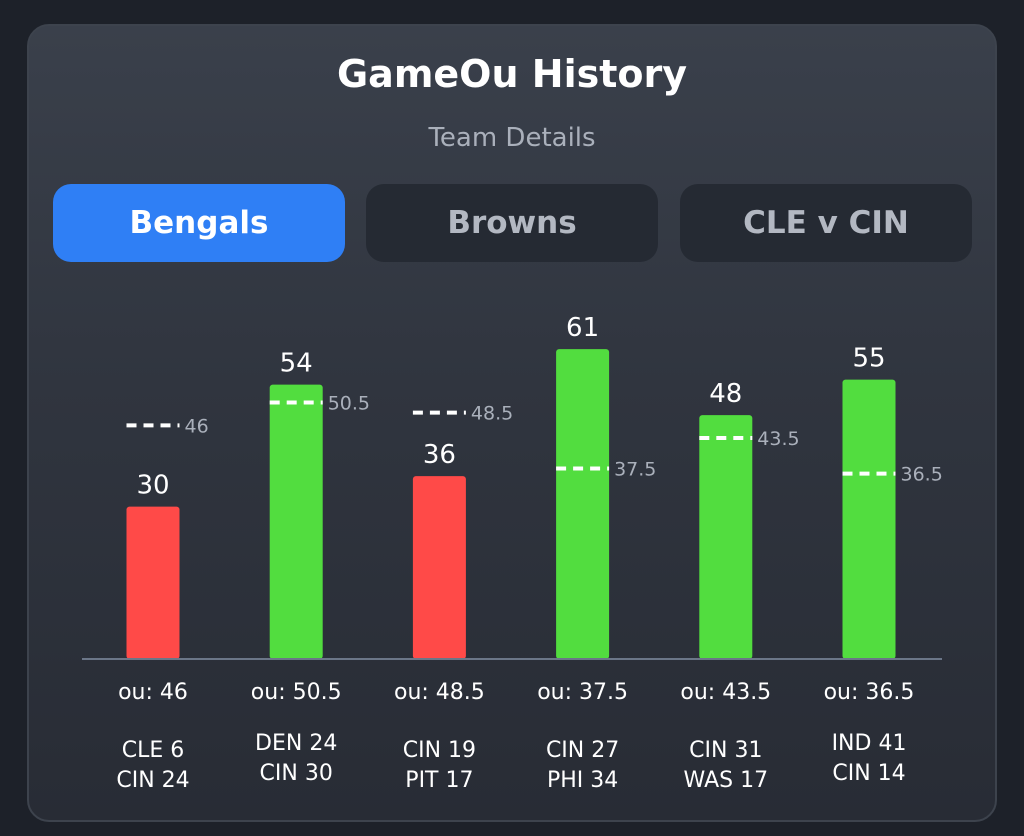 The image size is (1024, 836). What do you see at coordinates (868, 359) in the screenshot?
I see `bar-value-label: 55` at bounding box center [868, 359].